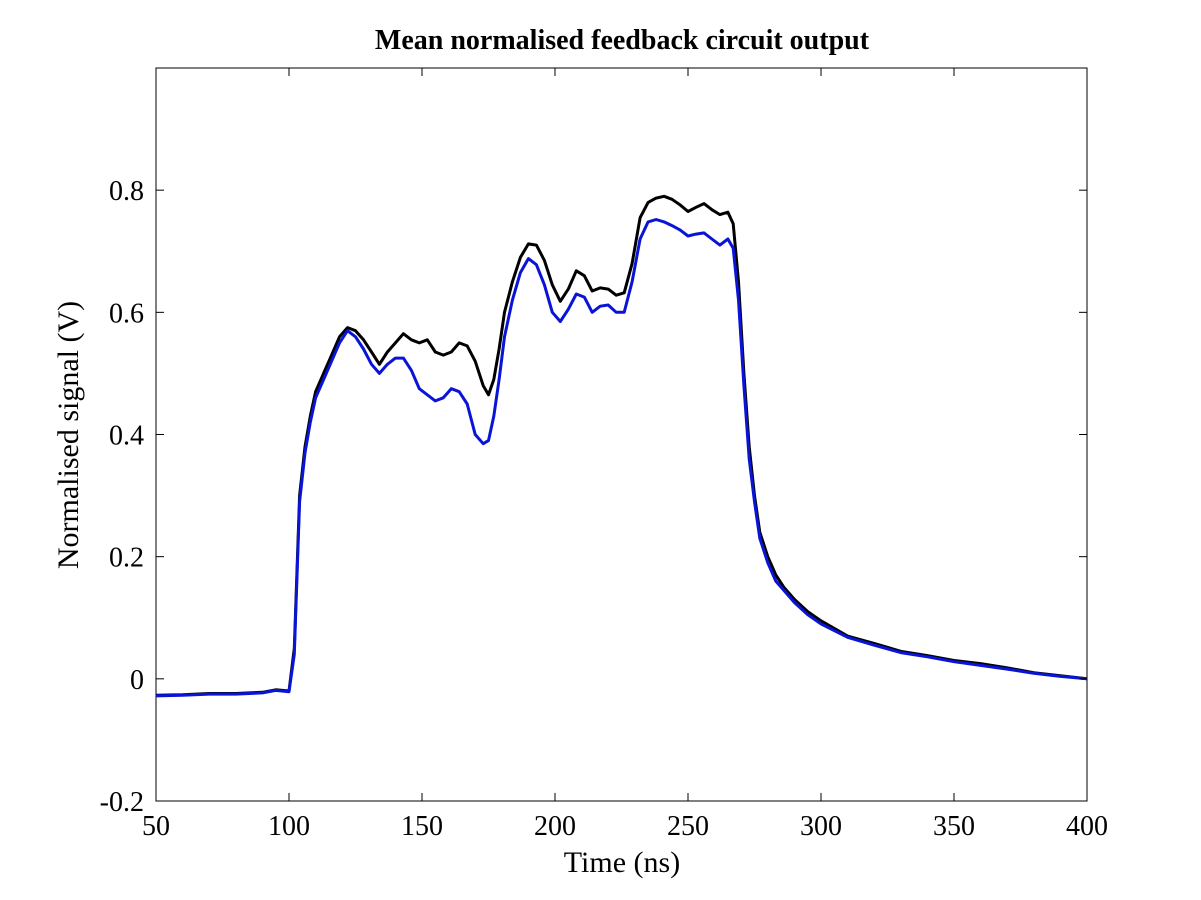 The width and height of the screenshot is (1201, 900). Describe the element at coordinates (622, 40) in the screenshot. I see `chart-title: Mean normalised feedback circuit output` at that location.